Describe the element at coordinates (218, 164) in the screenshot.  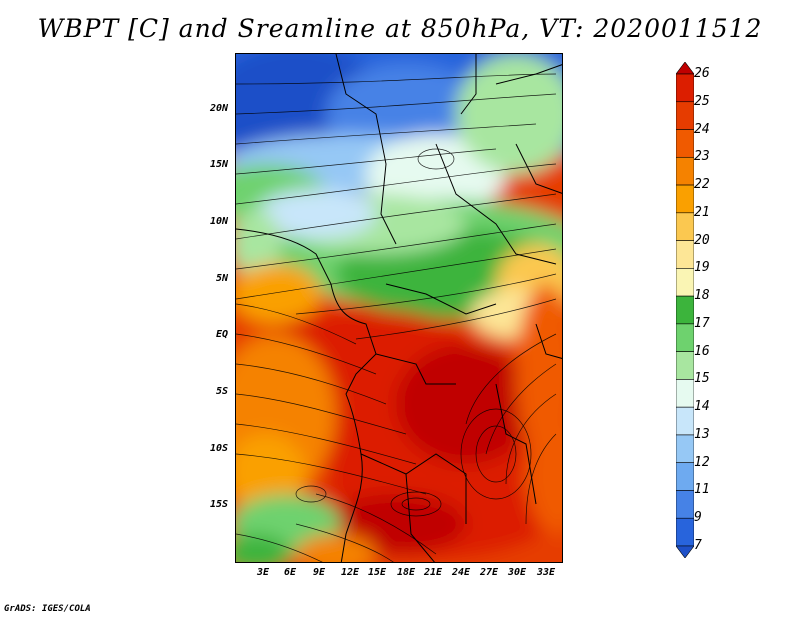
I see `lat-label: 15N` at that location.